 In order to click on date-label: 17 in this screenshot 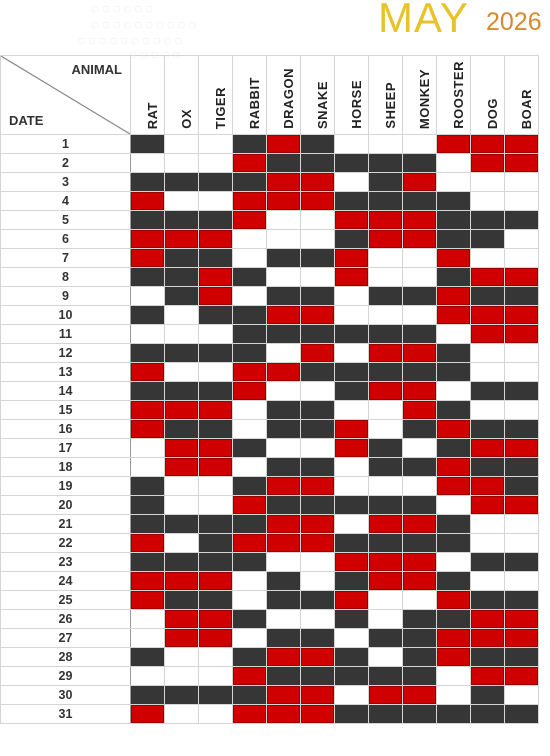, I will do `click(65, 448)`.